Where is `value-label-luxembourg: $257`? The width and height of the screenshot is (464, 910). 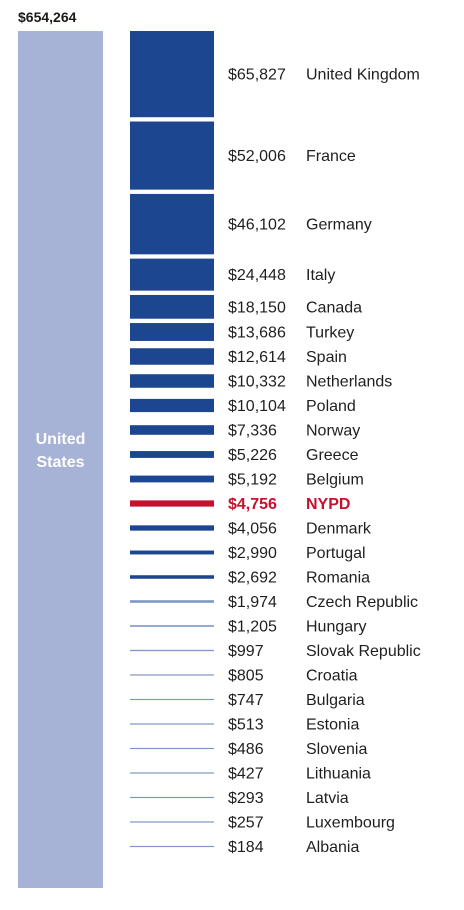 value-label-luxembourg: $257 is located at coordinates (246, 822).